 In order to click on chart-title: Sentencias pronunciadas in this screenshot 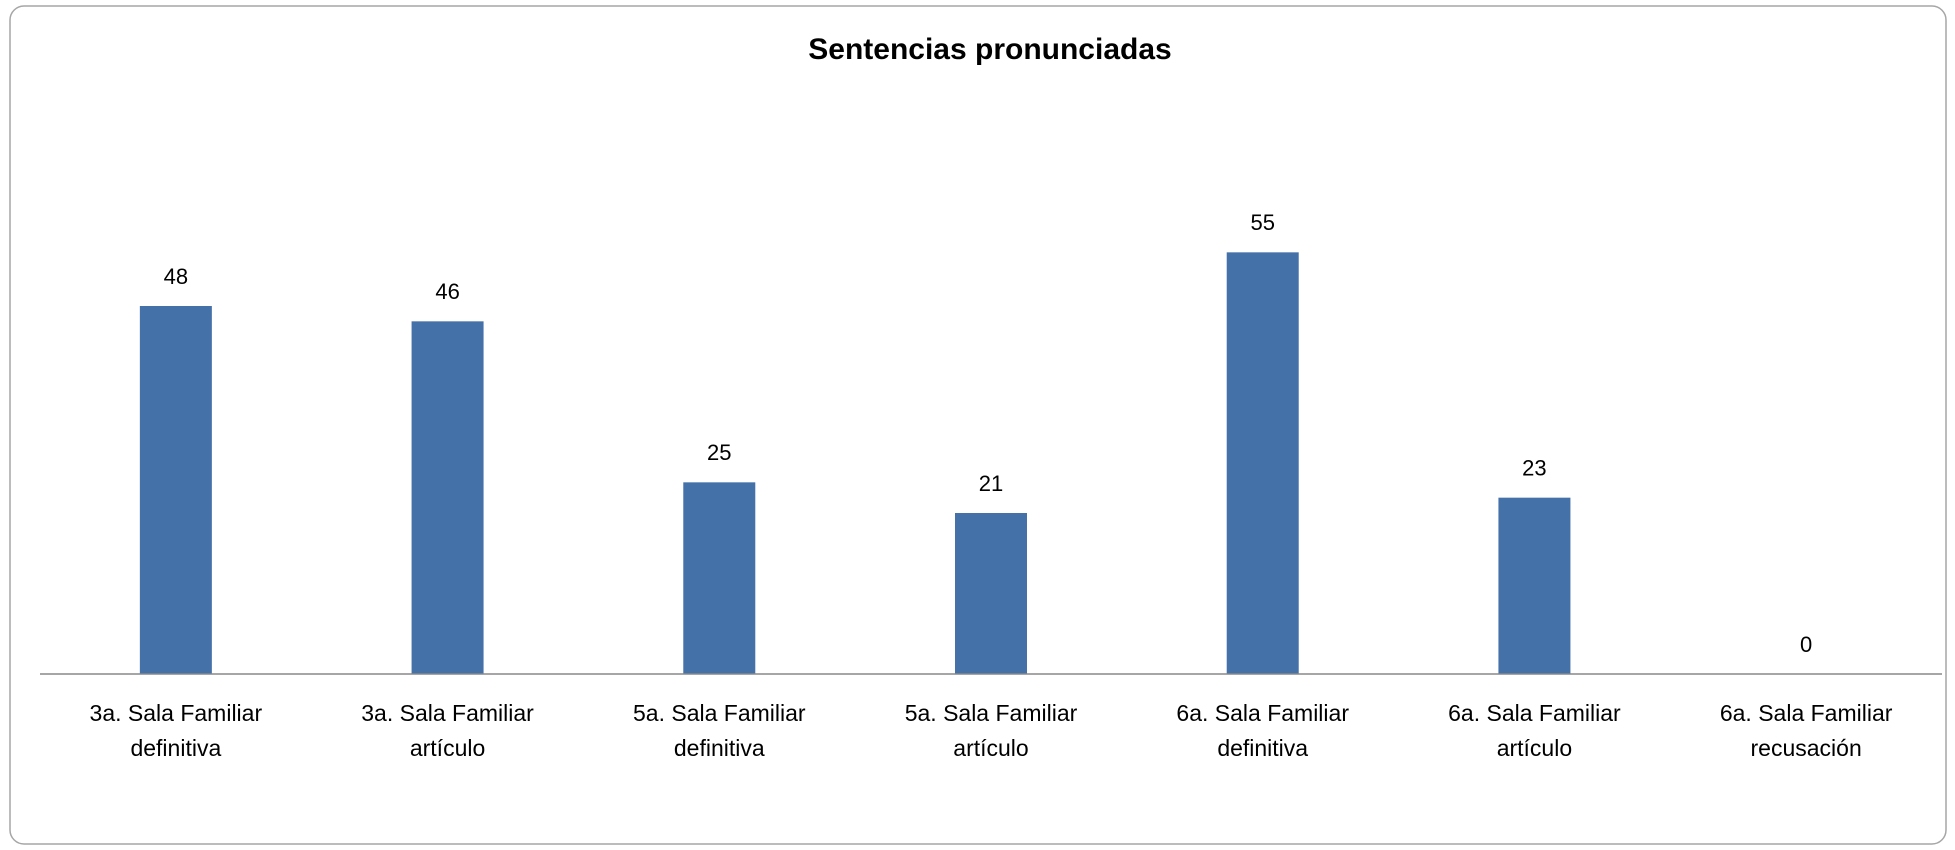, I will do `click(989, 49)`.